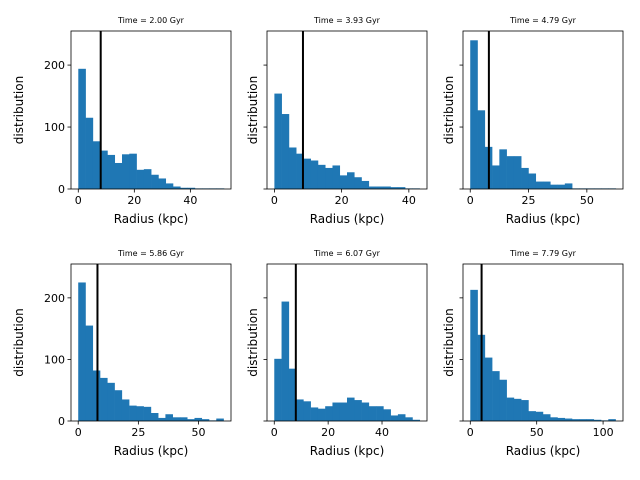 This screenshot has height=480, width=640. Describe the element at coordinates (151, 20) in the screenshot. I see `panel-title: Time = 2.00 Gyr` at that location.